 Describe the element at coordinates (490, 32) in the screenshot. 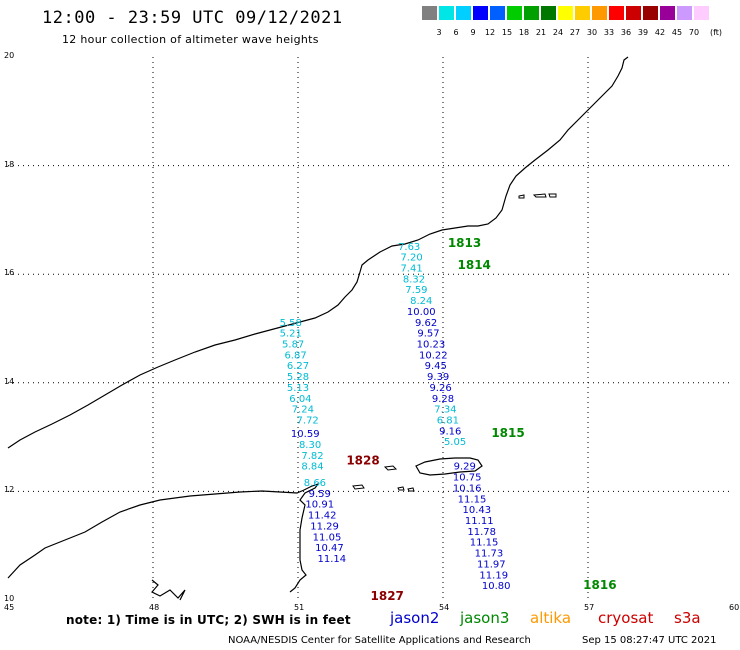

I see `legend-label: 12` at that location.